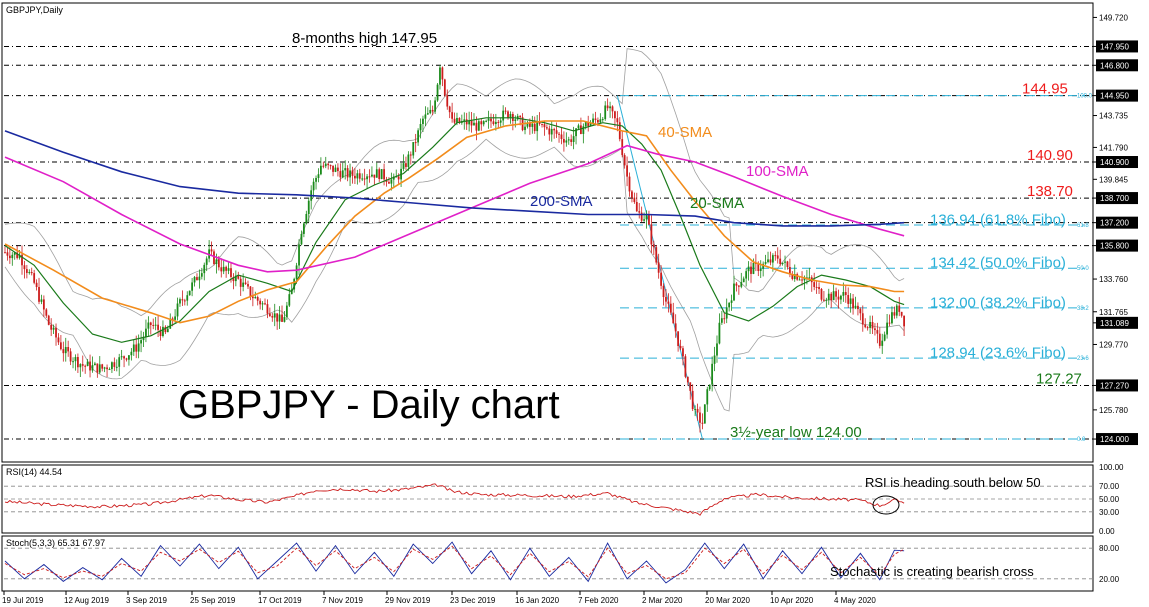  I want to click on price-level-label: 138.70, so click(1050, 191).